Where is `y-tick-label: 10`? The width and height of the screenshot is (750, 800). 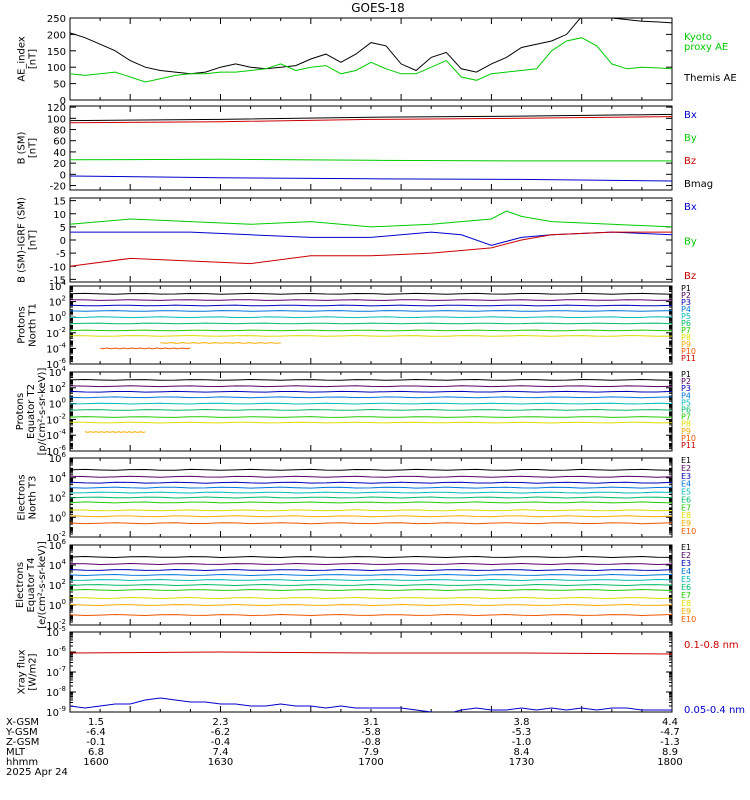 y-tick-label: 10 is located at coordinates (59, 215).